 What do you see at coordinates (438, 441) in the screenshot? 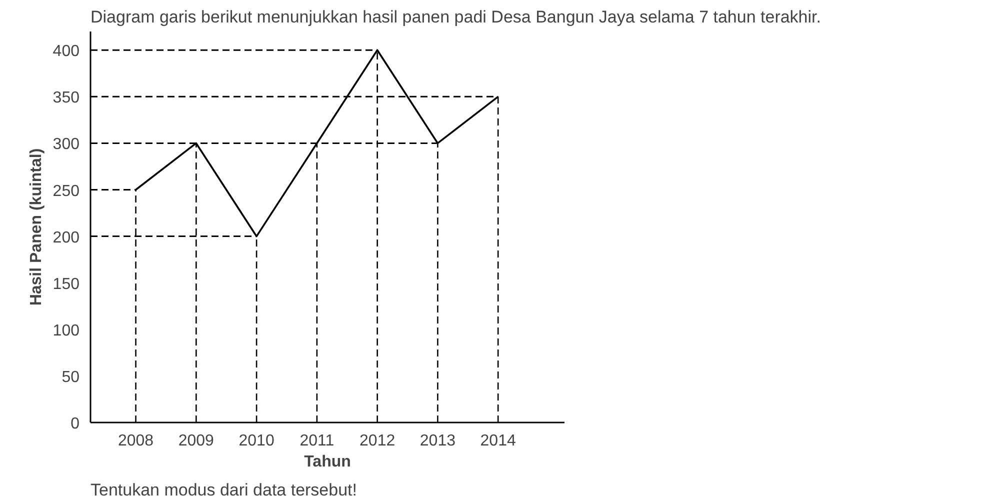
I see `x-tick-label: 2013` at bounding box center [438, 441].